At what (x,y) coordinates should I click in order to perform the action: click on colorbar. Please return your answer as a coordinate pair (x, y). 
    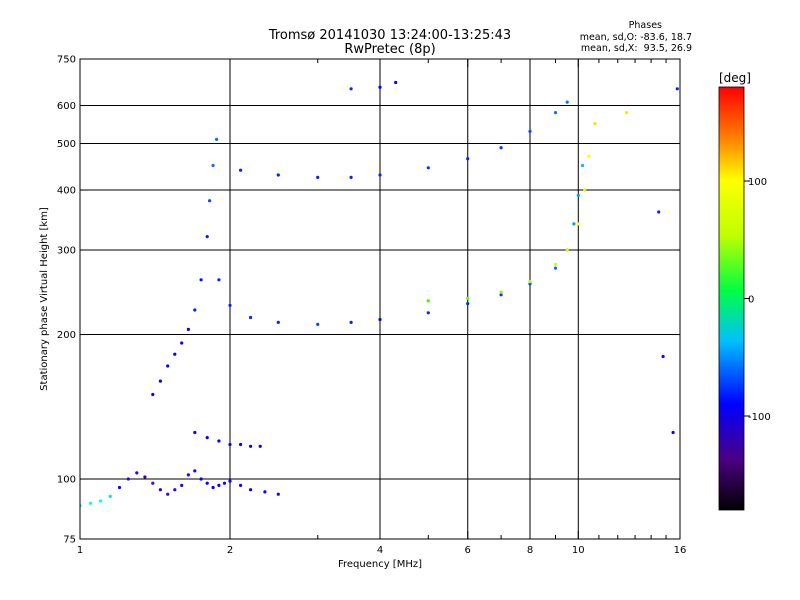
    Looking at the image, I should click on (731, 298).